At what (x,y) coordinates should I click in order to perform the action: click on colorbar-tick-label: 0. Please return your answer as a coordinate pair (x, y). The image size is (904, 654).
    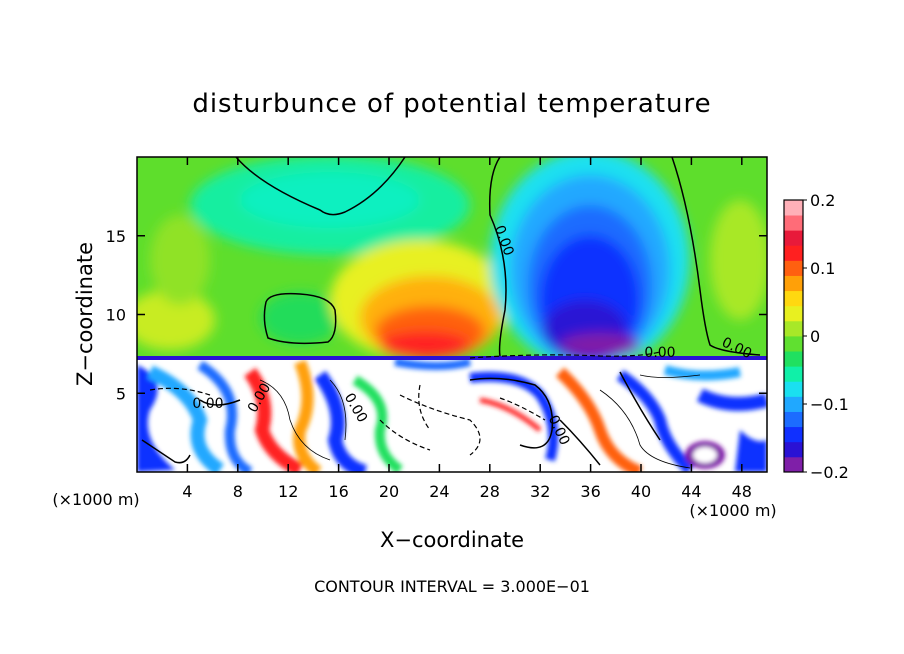
    Looking at the image, I should click on (815, 336).